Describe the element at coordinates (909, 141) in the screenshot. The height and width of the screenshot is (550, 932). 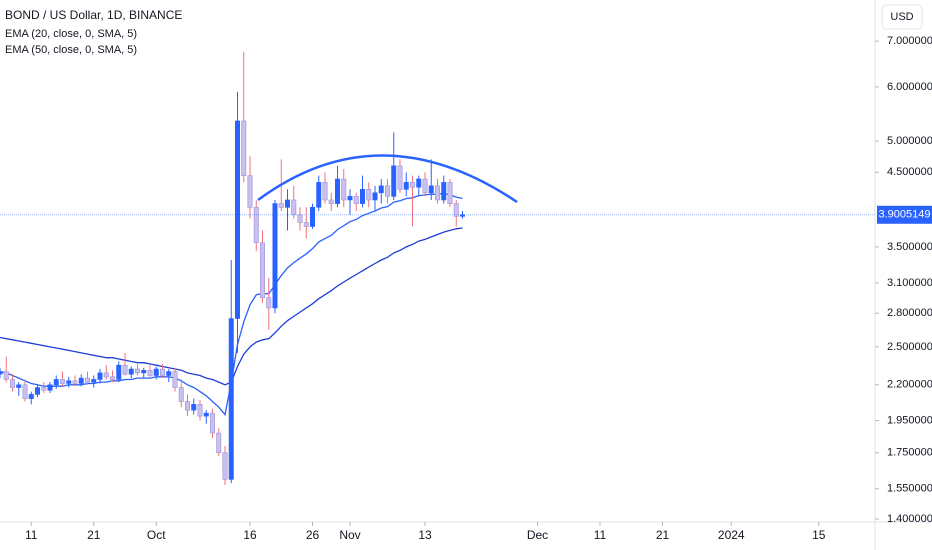
I see `y-tick-label: 5.0000000` at that location.